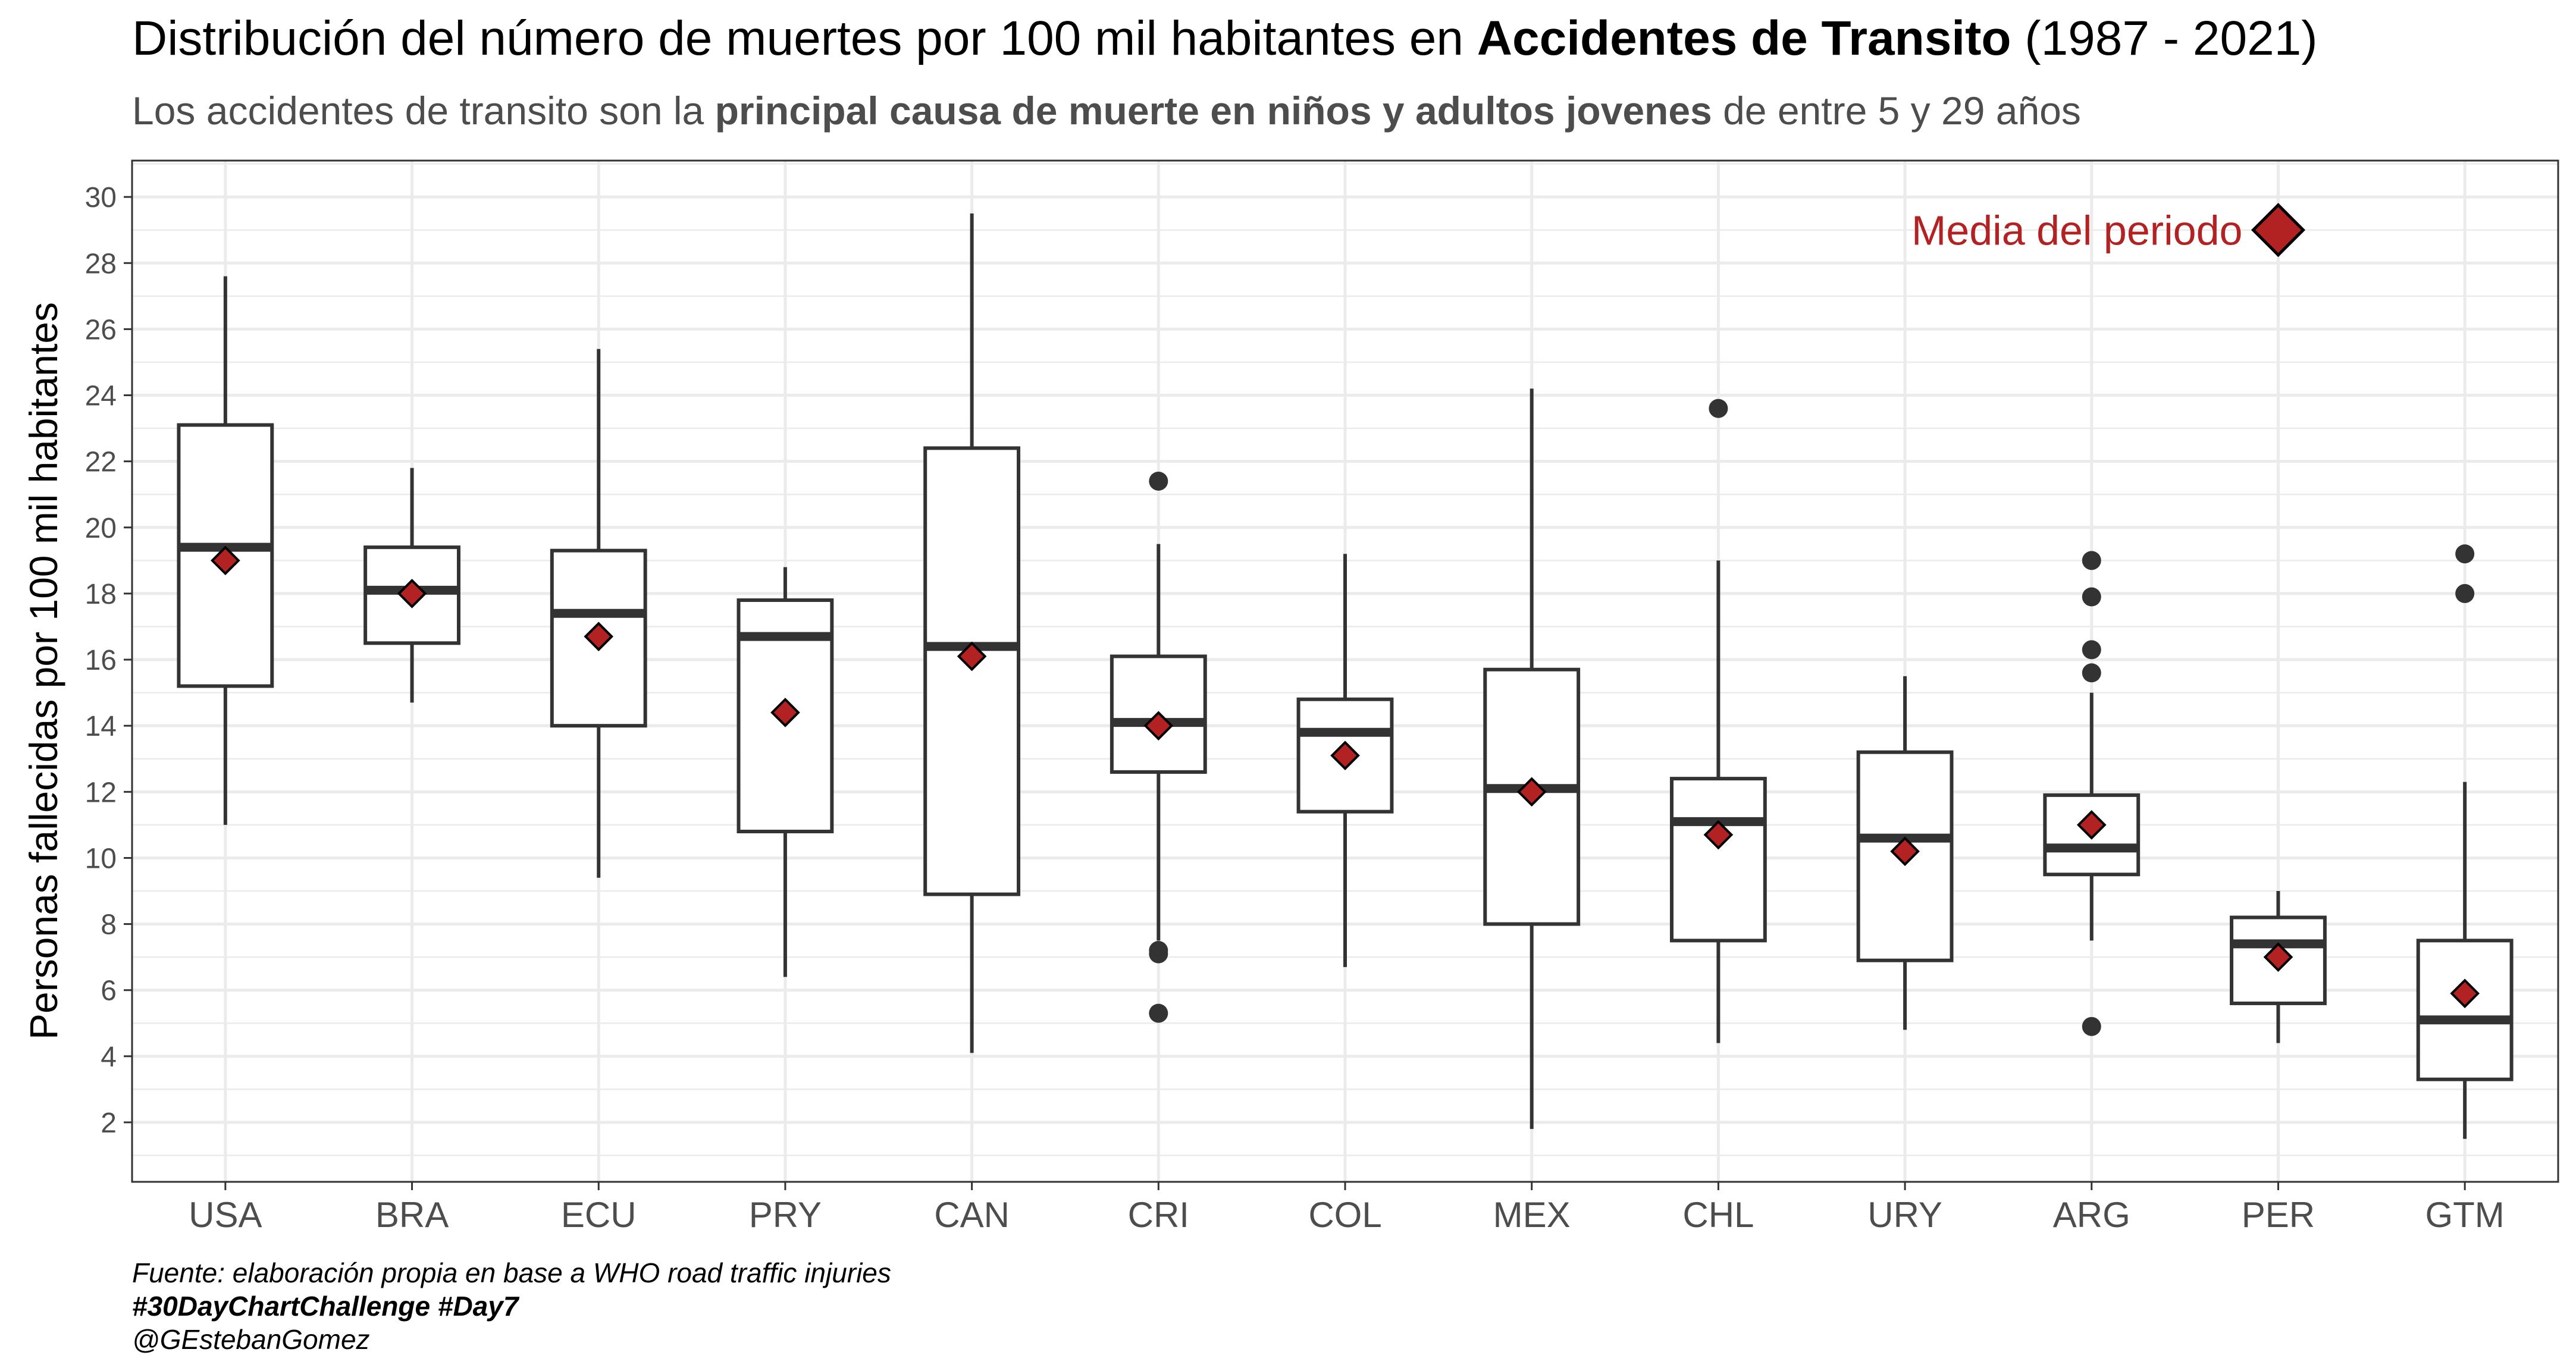 The width and height of the screenshot is (2576, 1368). I want to click on y-tick-label: 24, so click(101, 396).